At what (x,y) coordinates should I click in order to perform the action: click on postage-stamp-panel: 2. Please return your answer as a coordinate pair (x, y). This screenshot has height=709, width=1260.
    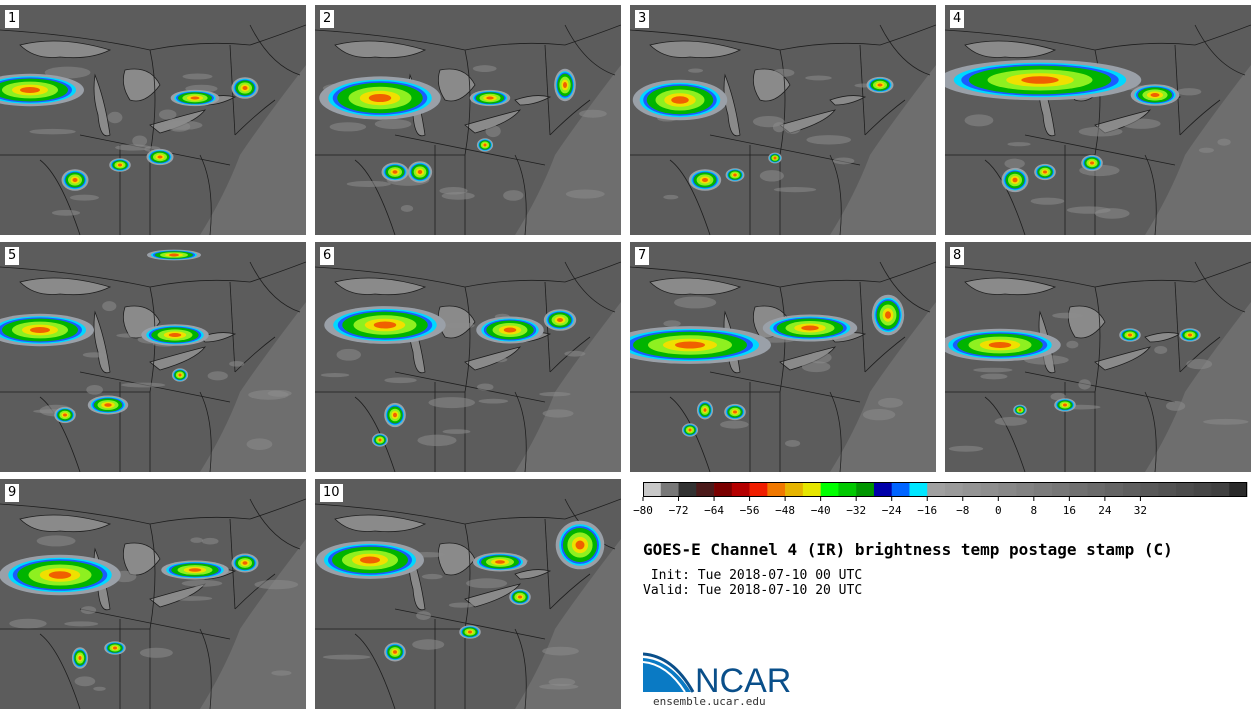
    Looking at the image, I should click on (468, 120).